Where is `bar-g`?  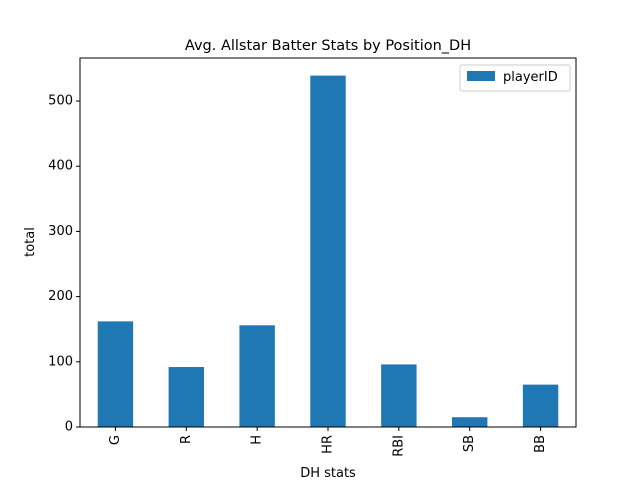 bar-g is located at coordinates (115, 374).